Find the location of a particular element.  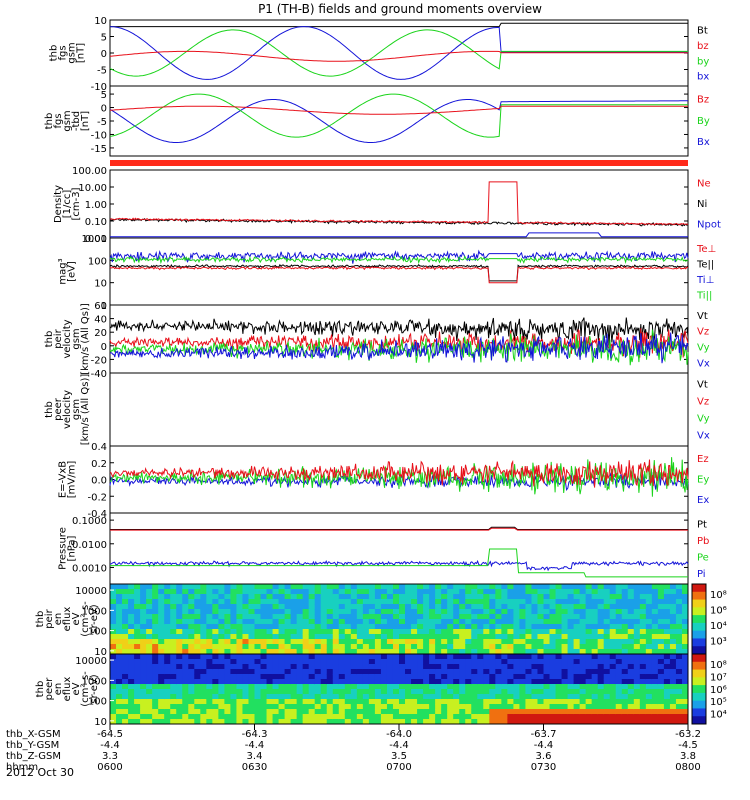

ylabel-line: [eV] is located at coordinates (72, 271).